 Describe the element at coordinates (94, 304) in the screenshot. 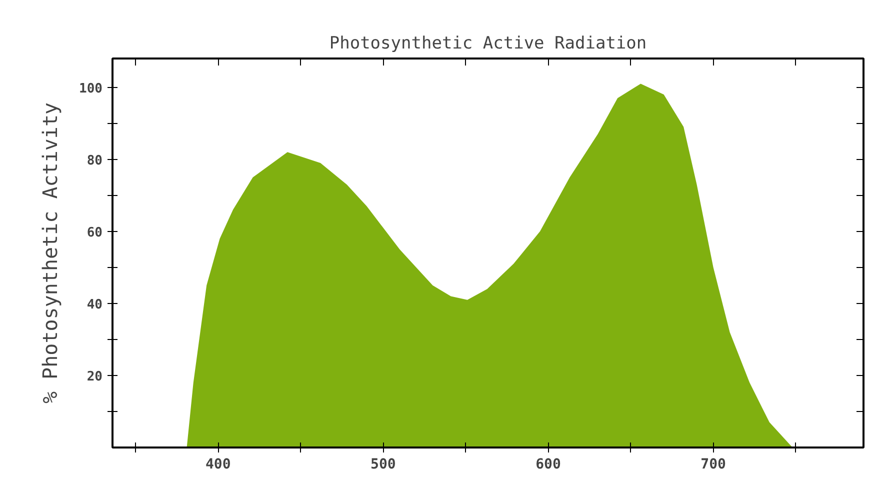

I see `y-tick-label: 40` at that location.